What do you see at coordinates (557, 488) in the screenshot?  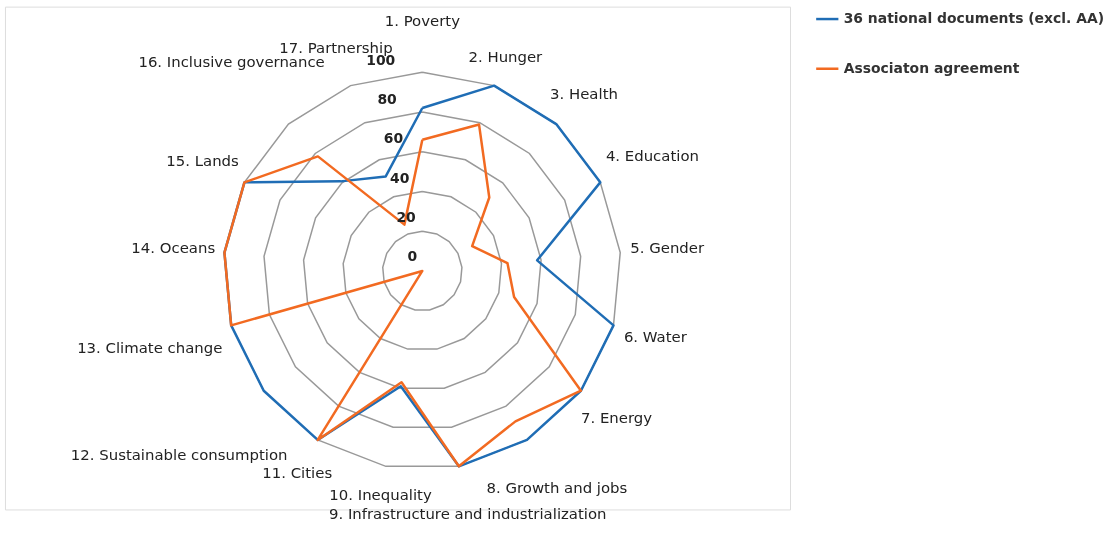 I see `spoke-label: 8. Growth and jobs` at bounding box center [557, 488].